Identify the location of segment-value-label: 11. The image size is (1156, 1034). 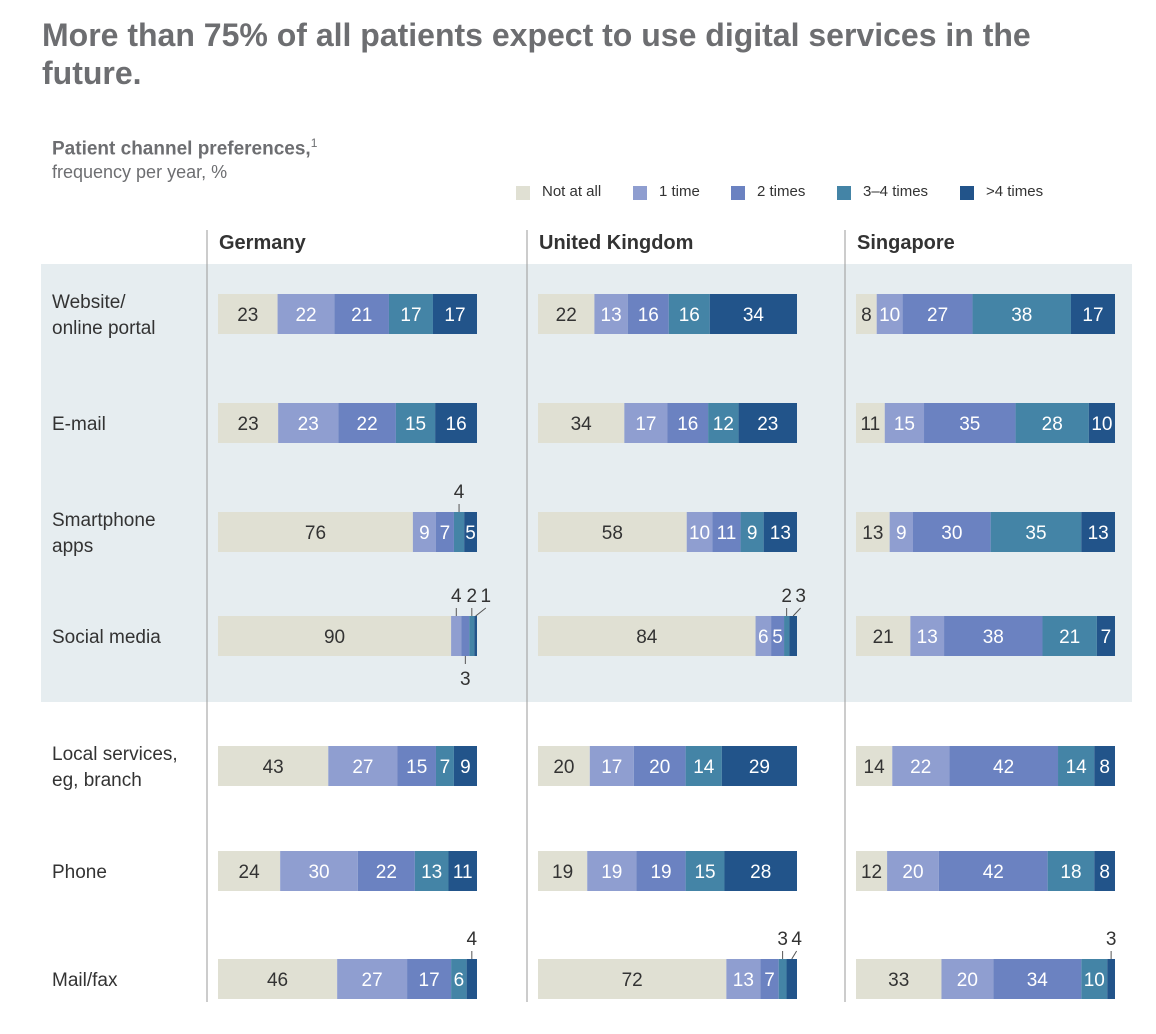
(463, 872).